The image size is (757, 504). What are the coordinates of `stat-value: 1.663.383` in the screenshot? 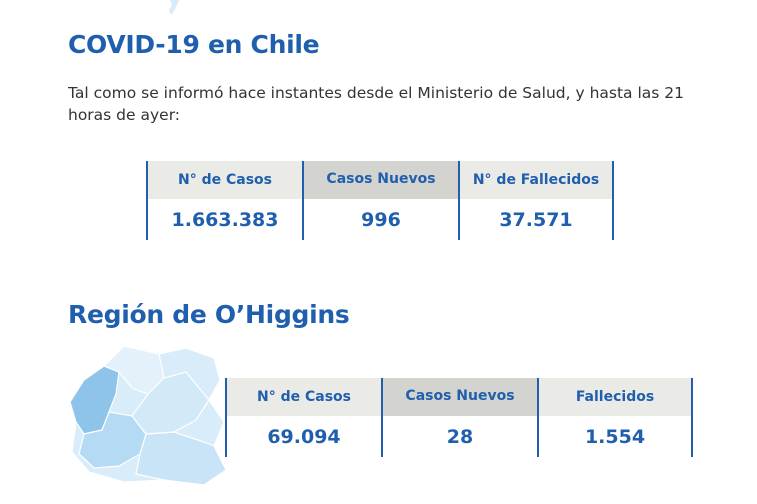 It's located at (225, 219).